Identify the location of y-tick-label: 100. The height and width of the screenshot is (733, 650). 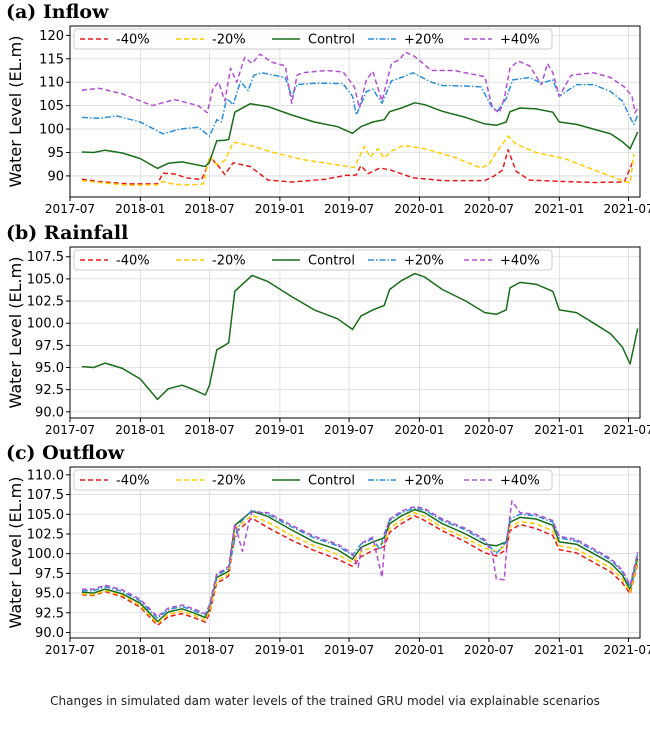
(51, 130).